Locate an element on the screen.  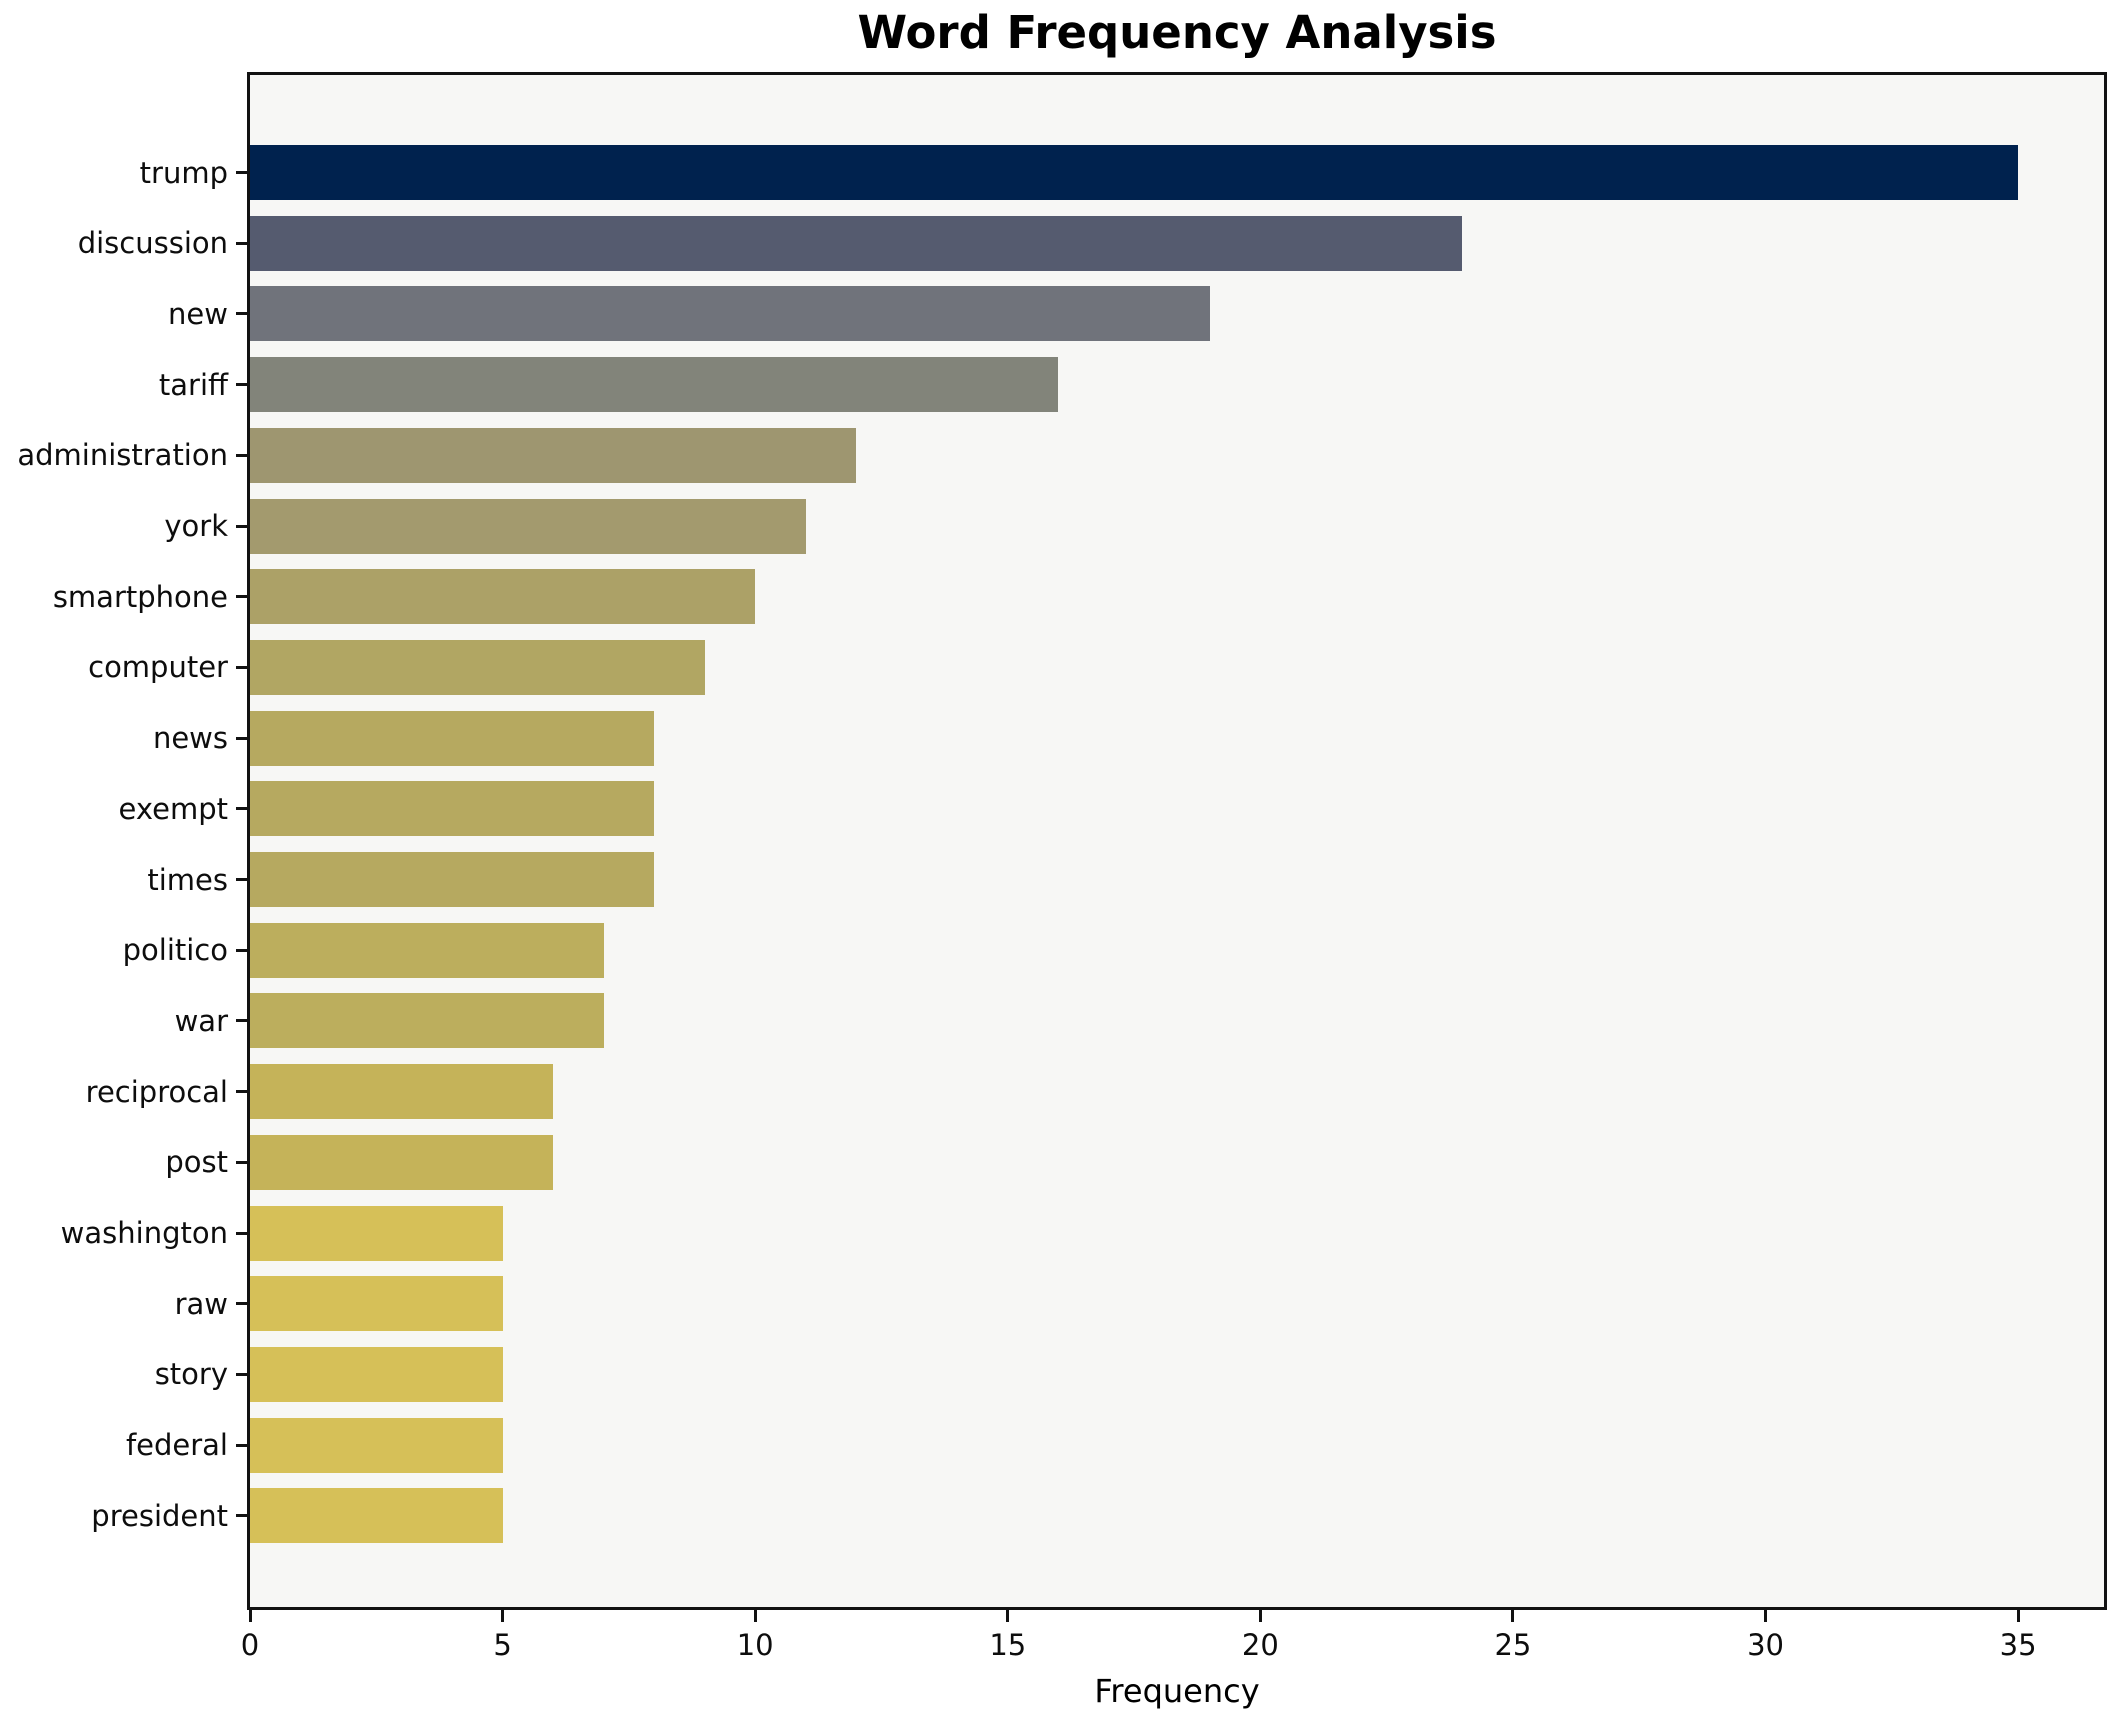
bar-computer is located at coordinates (477, 667).